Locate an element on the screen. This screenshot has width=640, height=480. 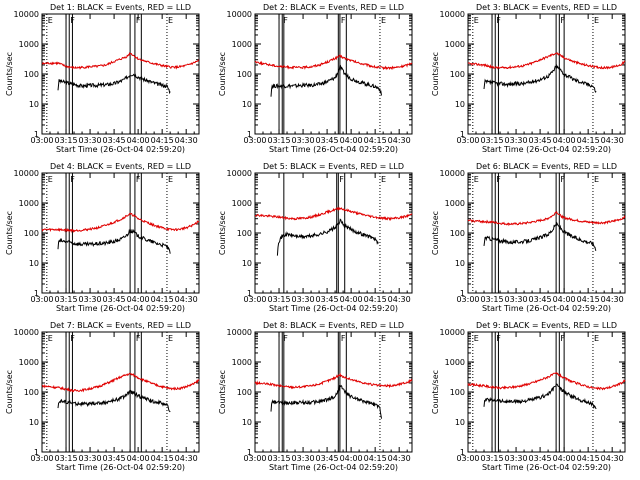
panel-title: Det 5: BLACK = Events, RED = LLD is located at coordinates (333, 166).